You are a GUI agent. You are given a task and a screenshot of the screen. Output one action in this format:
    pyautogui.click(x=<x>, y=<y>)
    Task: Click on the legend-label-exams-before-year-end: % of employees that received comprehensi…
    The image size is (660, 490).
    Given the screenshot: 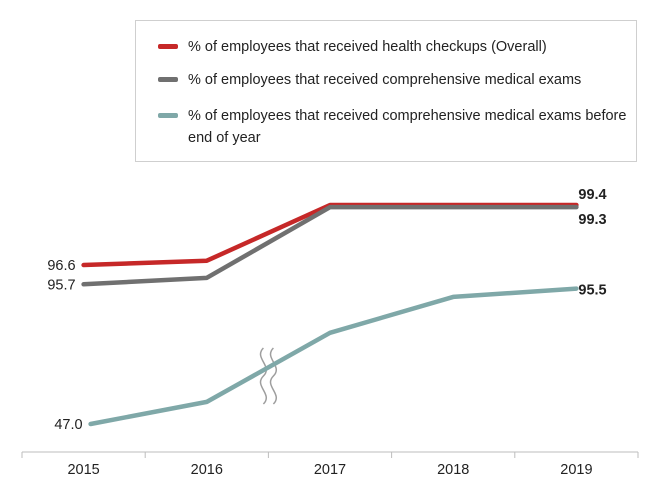 What is the action you would take?
    pyautogui.click(x=407, y=127)
    